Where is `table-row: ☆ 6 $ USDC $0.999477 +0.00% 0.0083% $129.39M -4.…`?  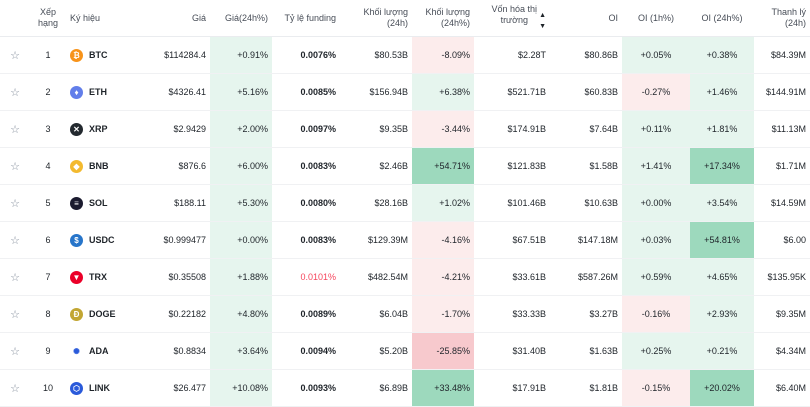 table-row: ☆ 6 $ USDC $0.999477 +0.00% 0.0083% $129.39M -4.… is located at coordinates (405, 240).